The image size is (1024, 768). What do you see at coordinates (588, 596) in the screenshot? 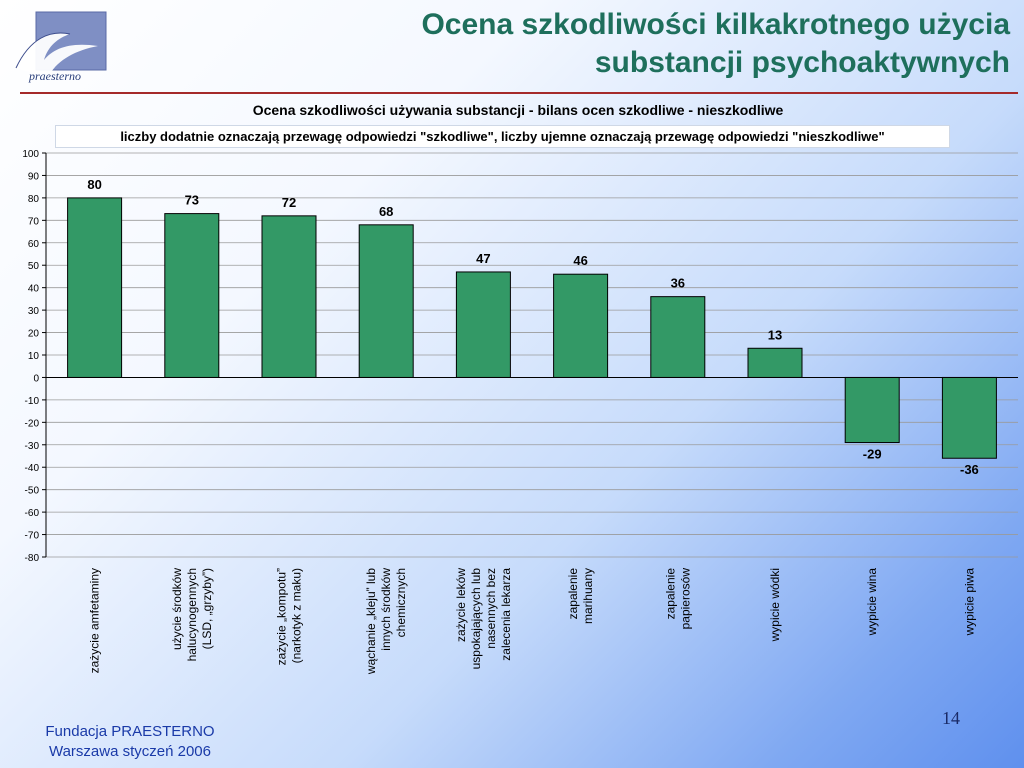
I see `category-label-line: marihuany` at bounding box center [588, 596].